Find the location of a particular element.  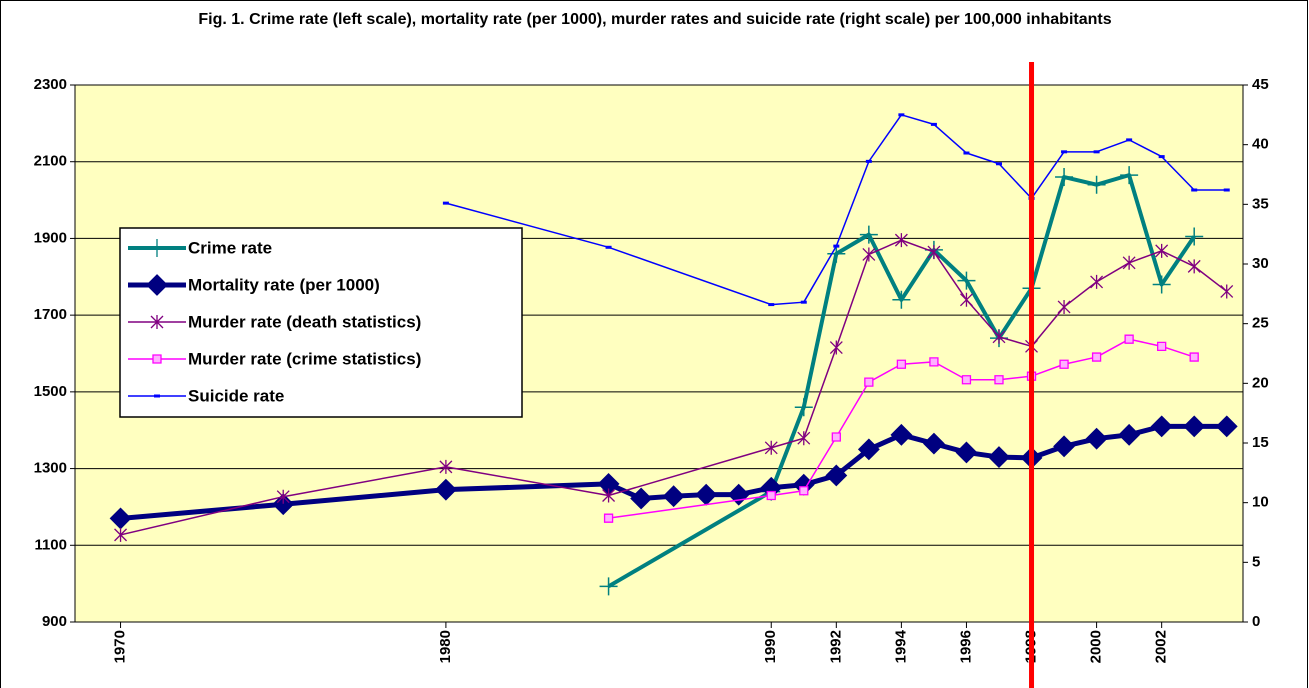

y-tick-label: 1500 is located at coordinates (50, 391).